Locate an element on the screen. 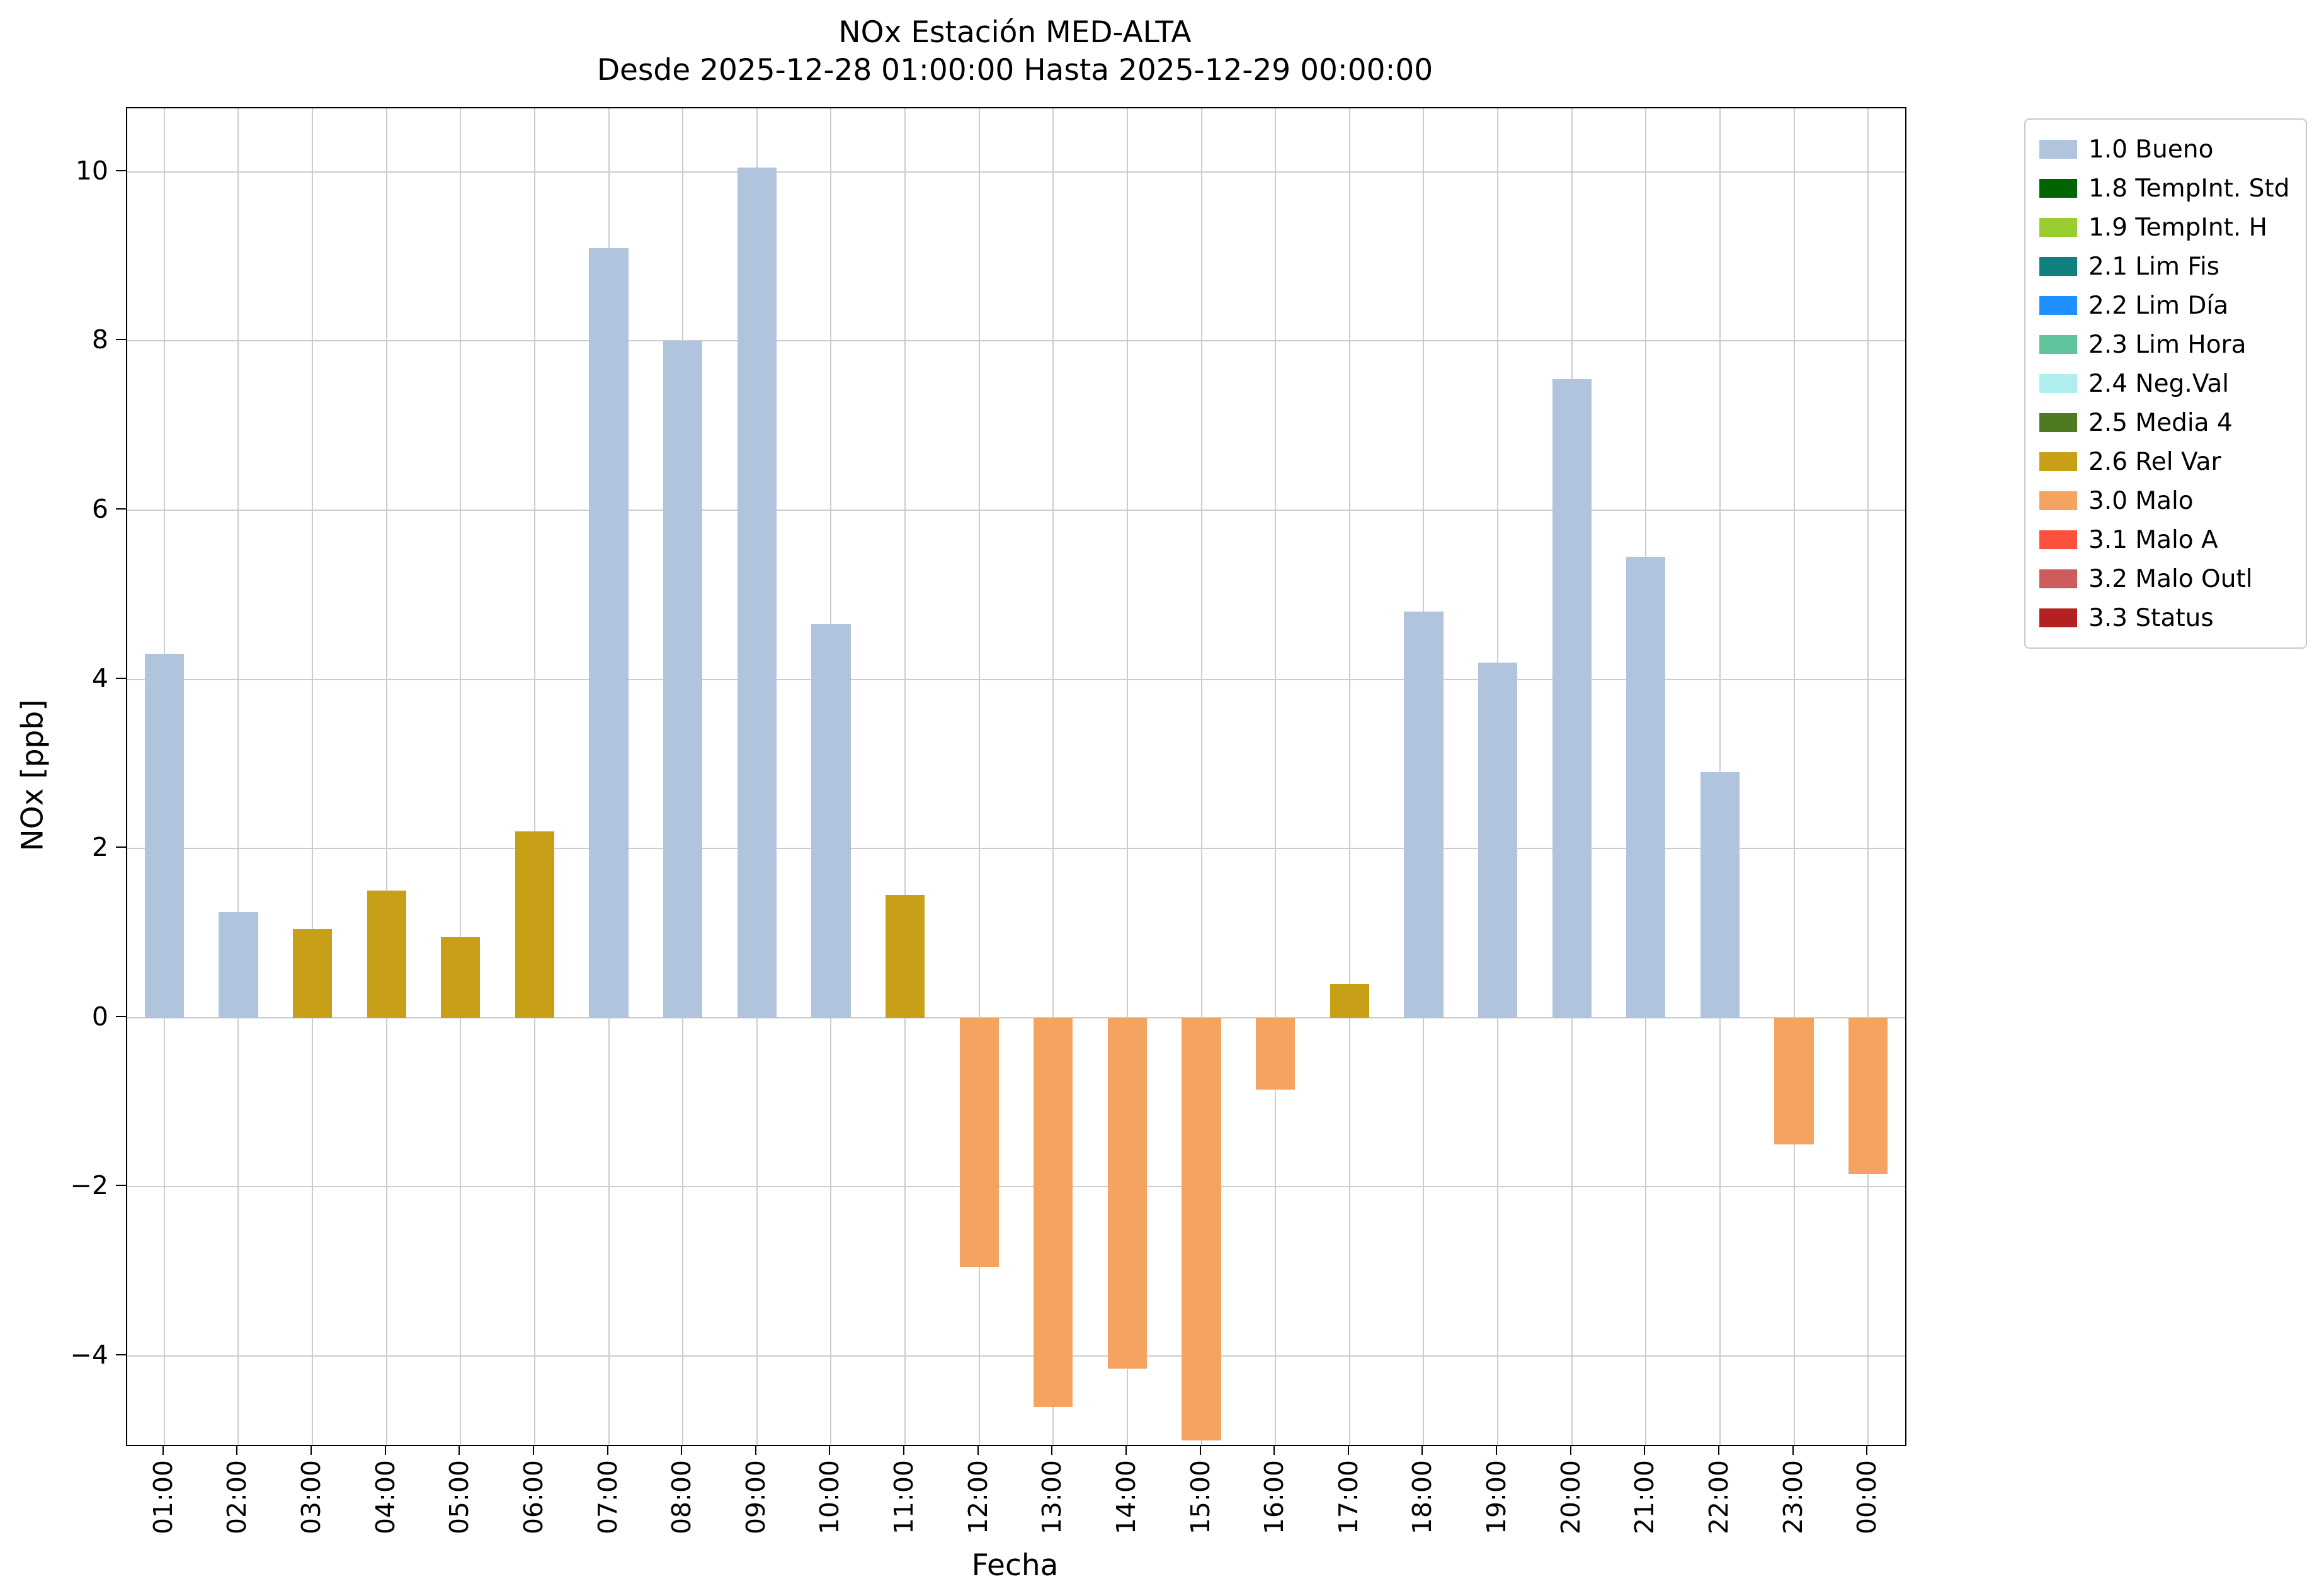 The height and width of the screenshot is (1596, 2324). y-tick-label-0: 0 is located at coordinates (99, 1016).